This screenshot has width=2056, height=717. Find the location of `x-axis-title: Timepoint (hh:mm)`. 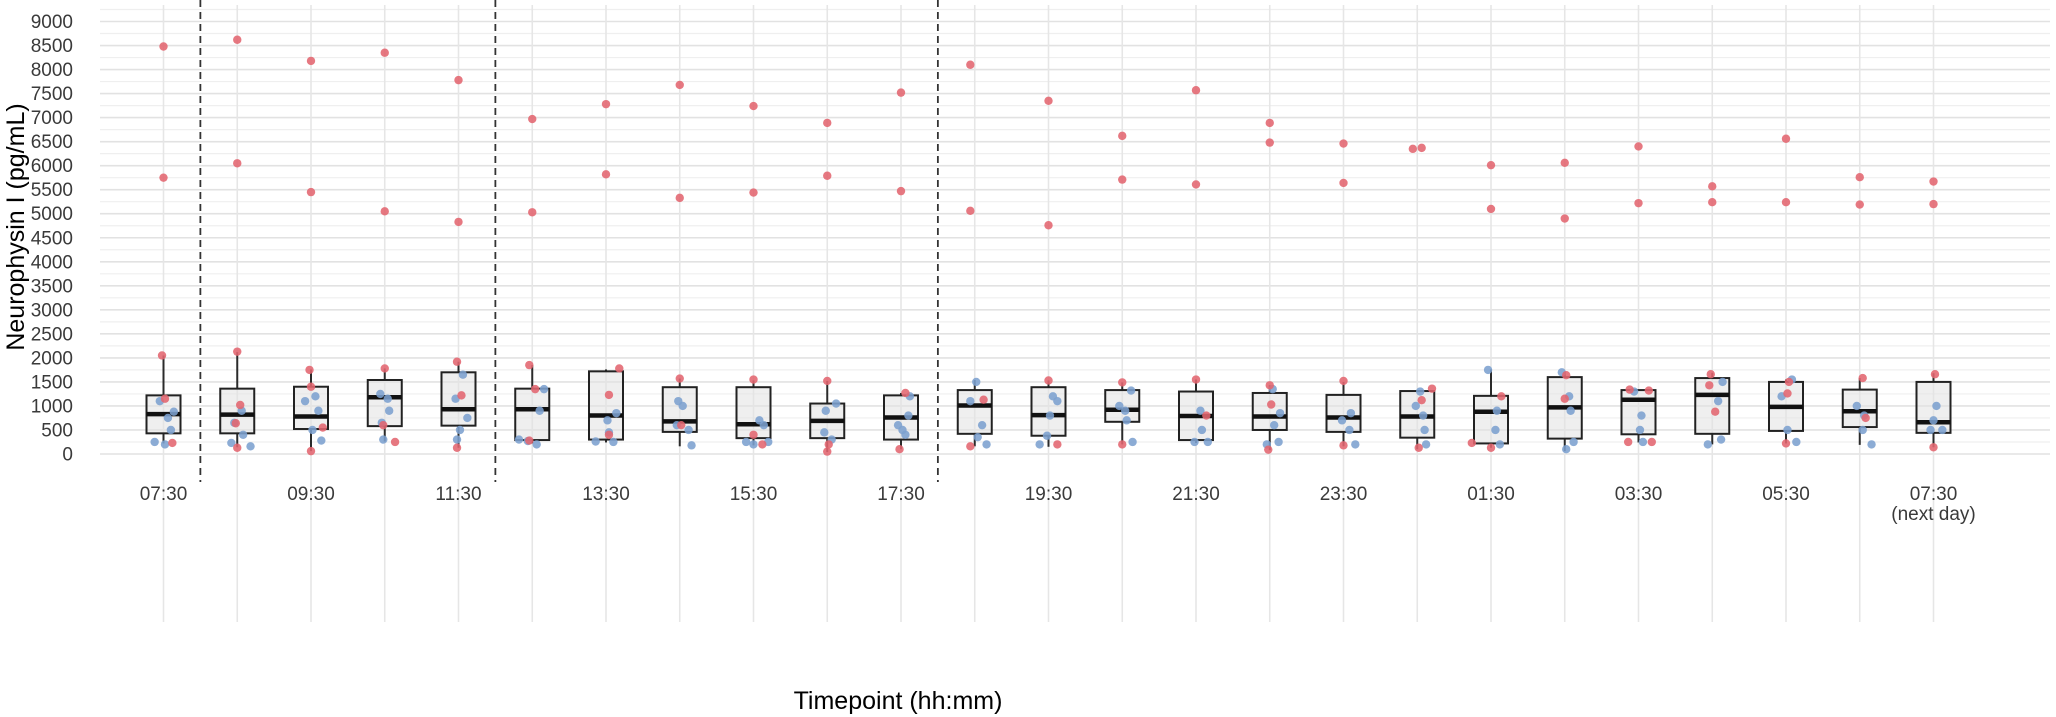

x-axis-title: Timepoint (hh:mm) is located at coordinates (898, 701).